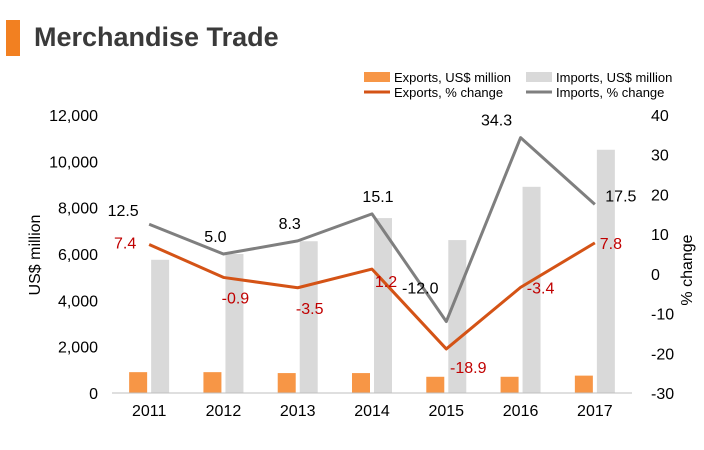 The image size is (704, 450). Describe the element at coordinates (687, 269) in the screenshot. I see `y2-axis-title: % change` at that location.